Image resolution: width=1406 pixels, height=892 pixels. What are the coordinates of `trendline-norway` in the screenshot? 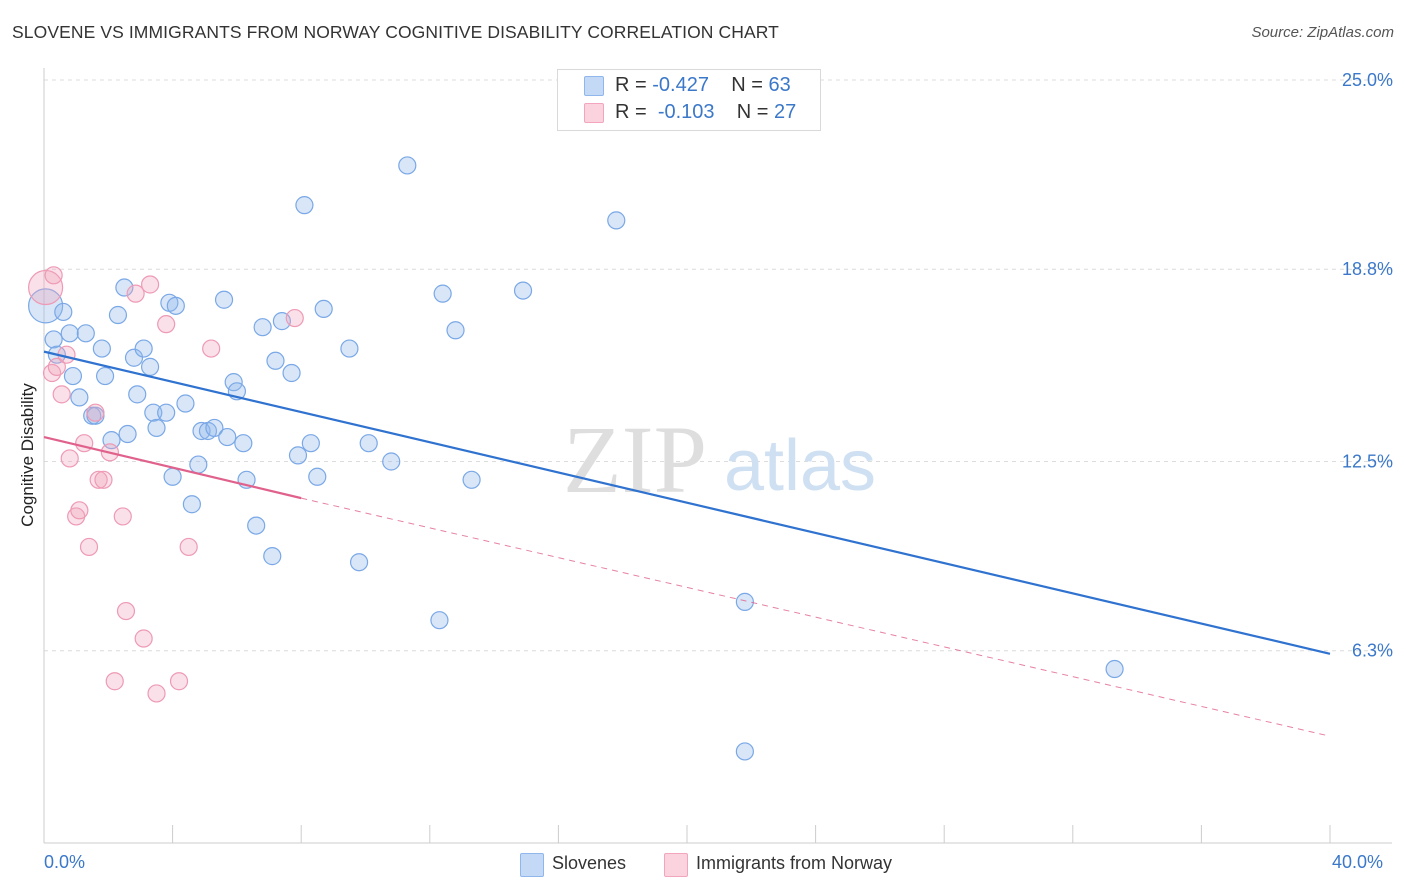 It's located at (172, 468).